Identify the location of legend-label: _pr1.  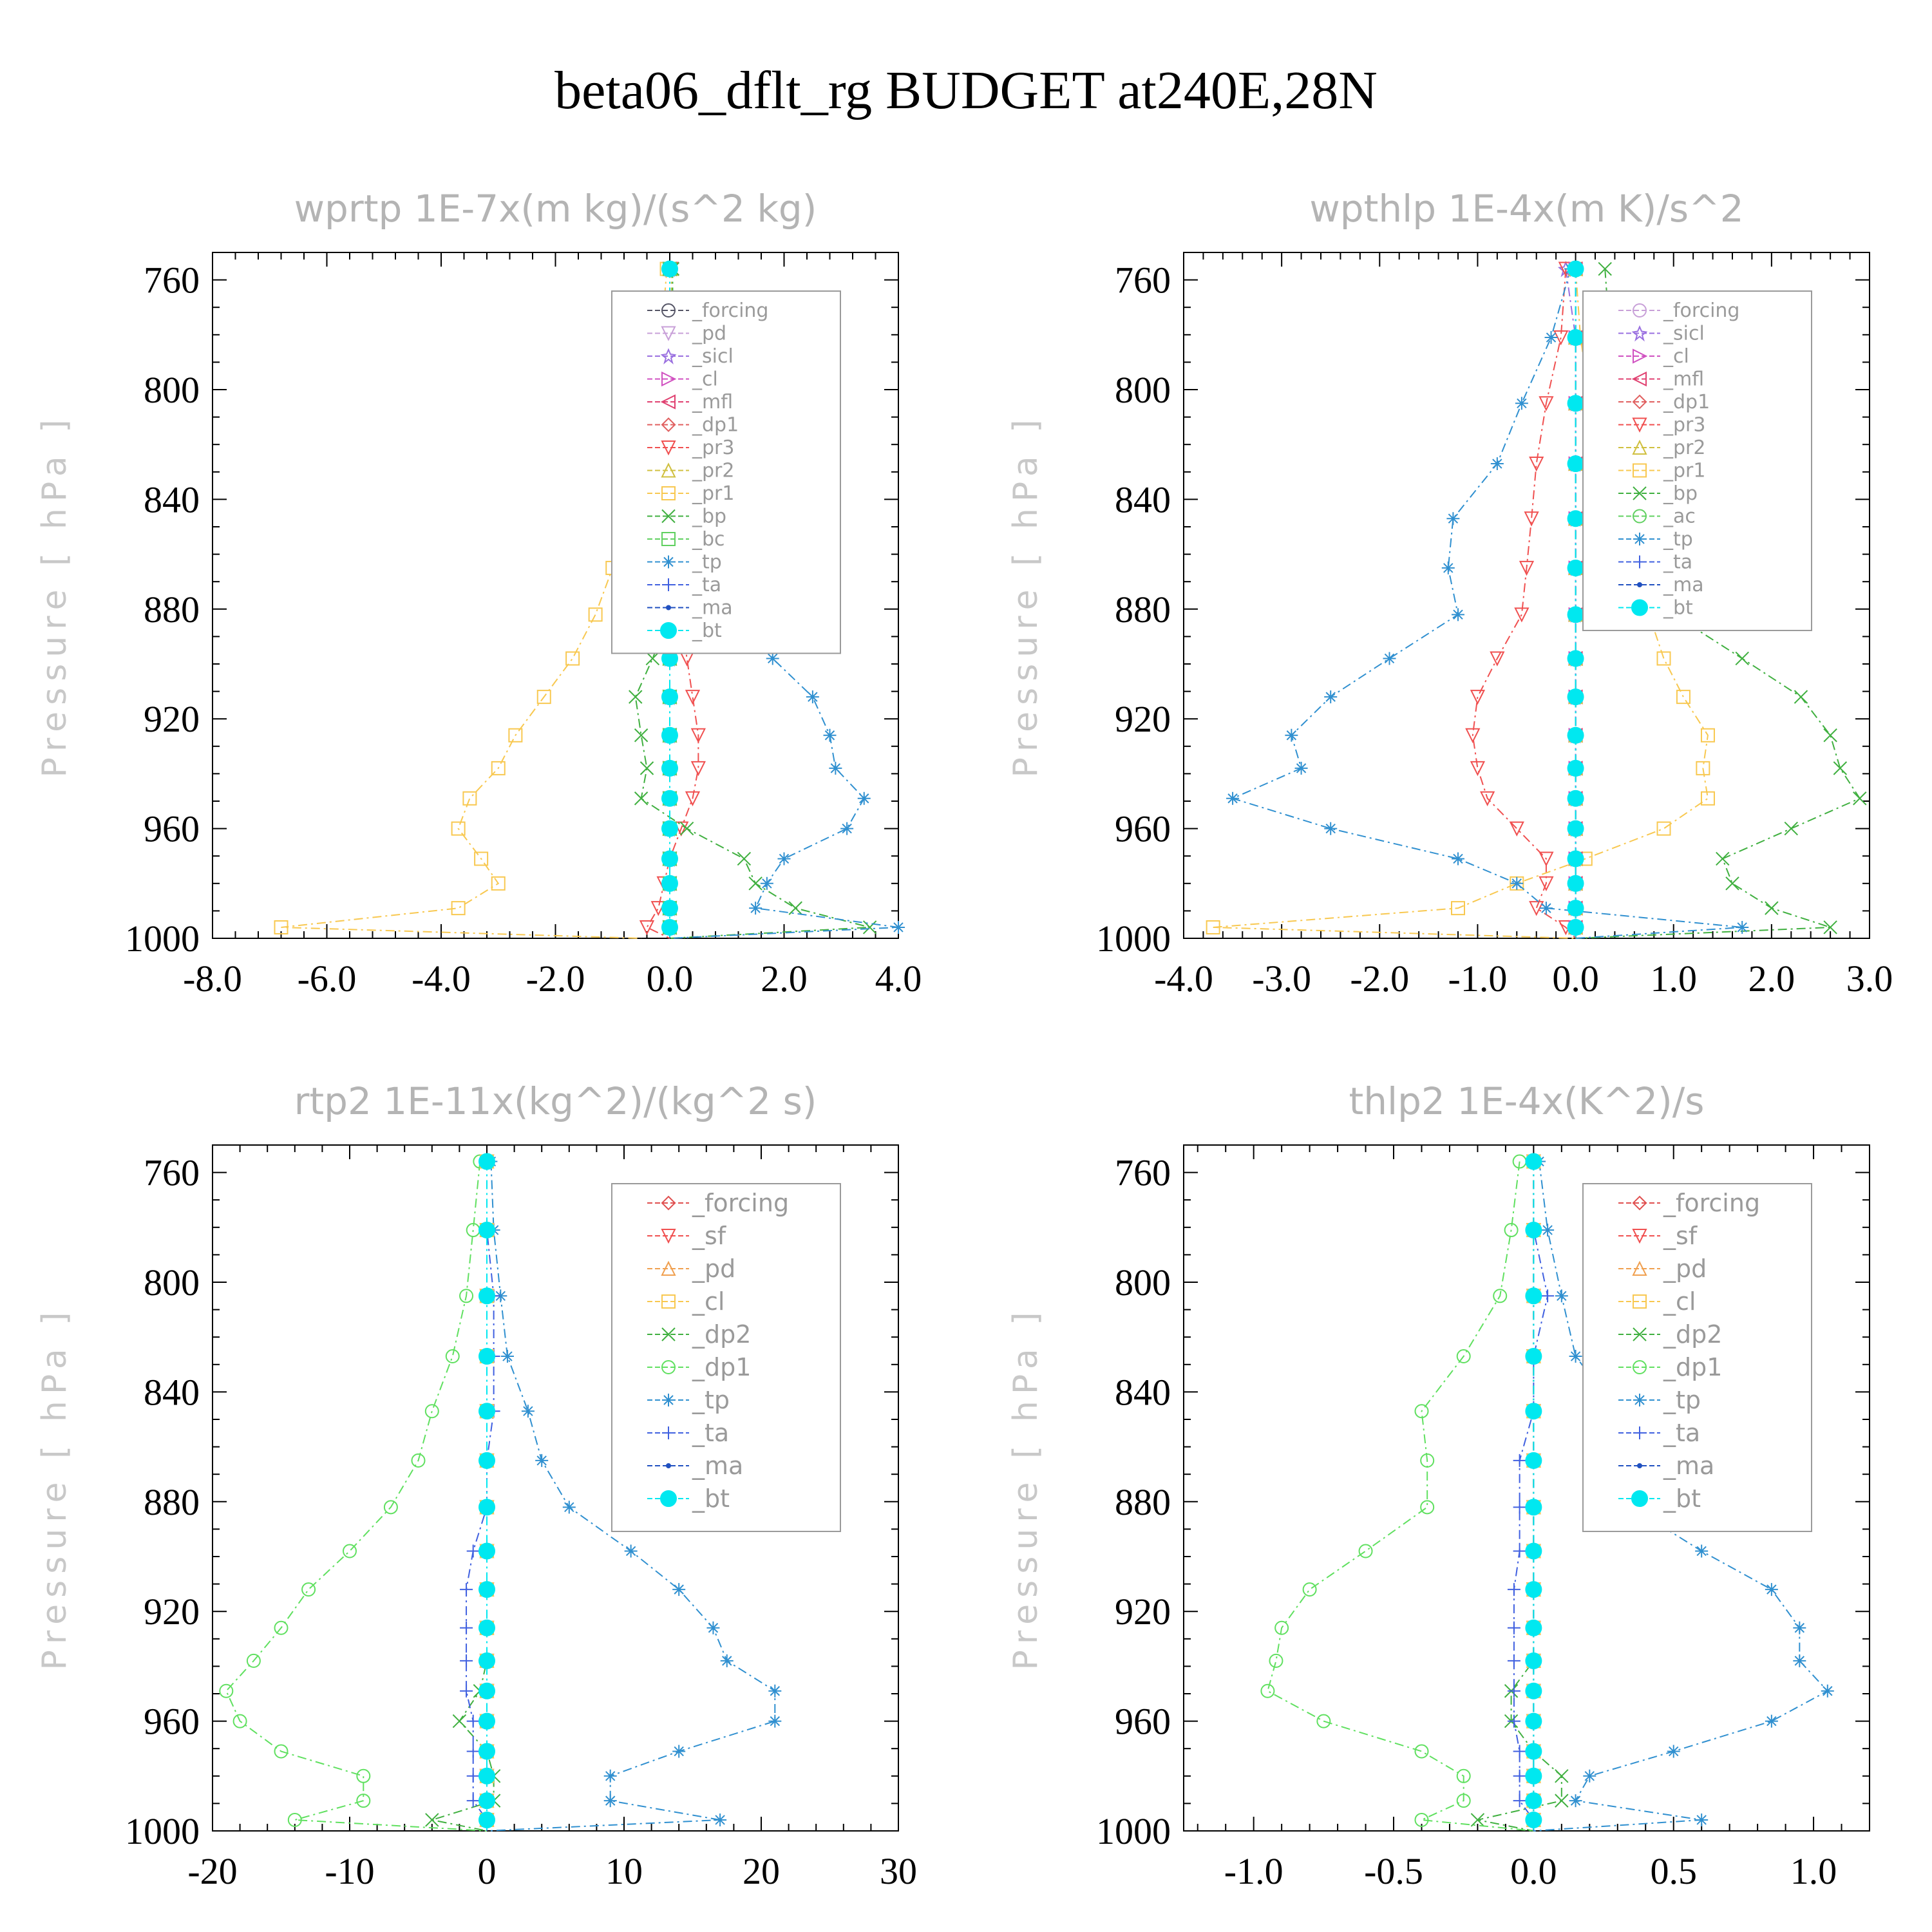
(713, 494).